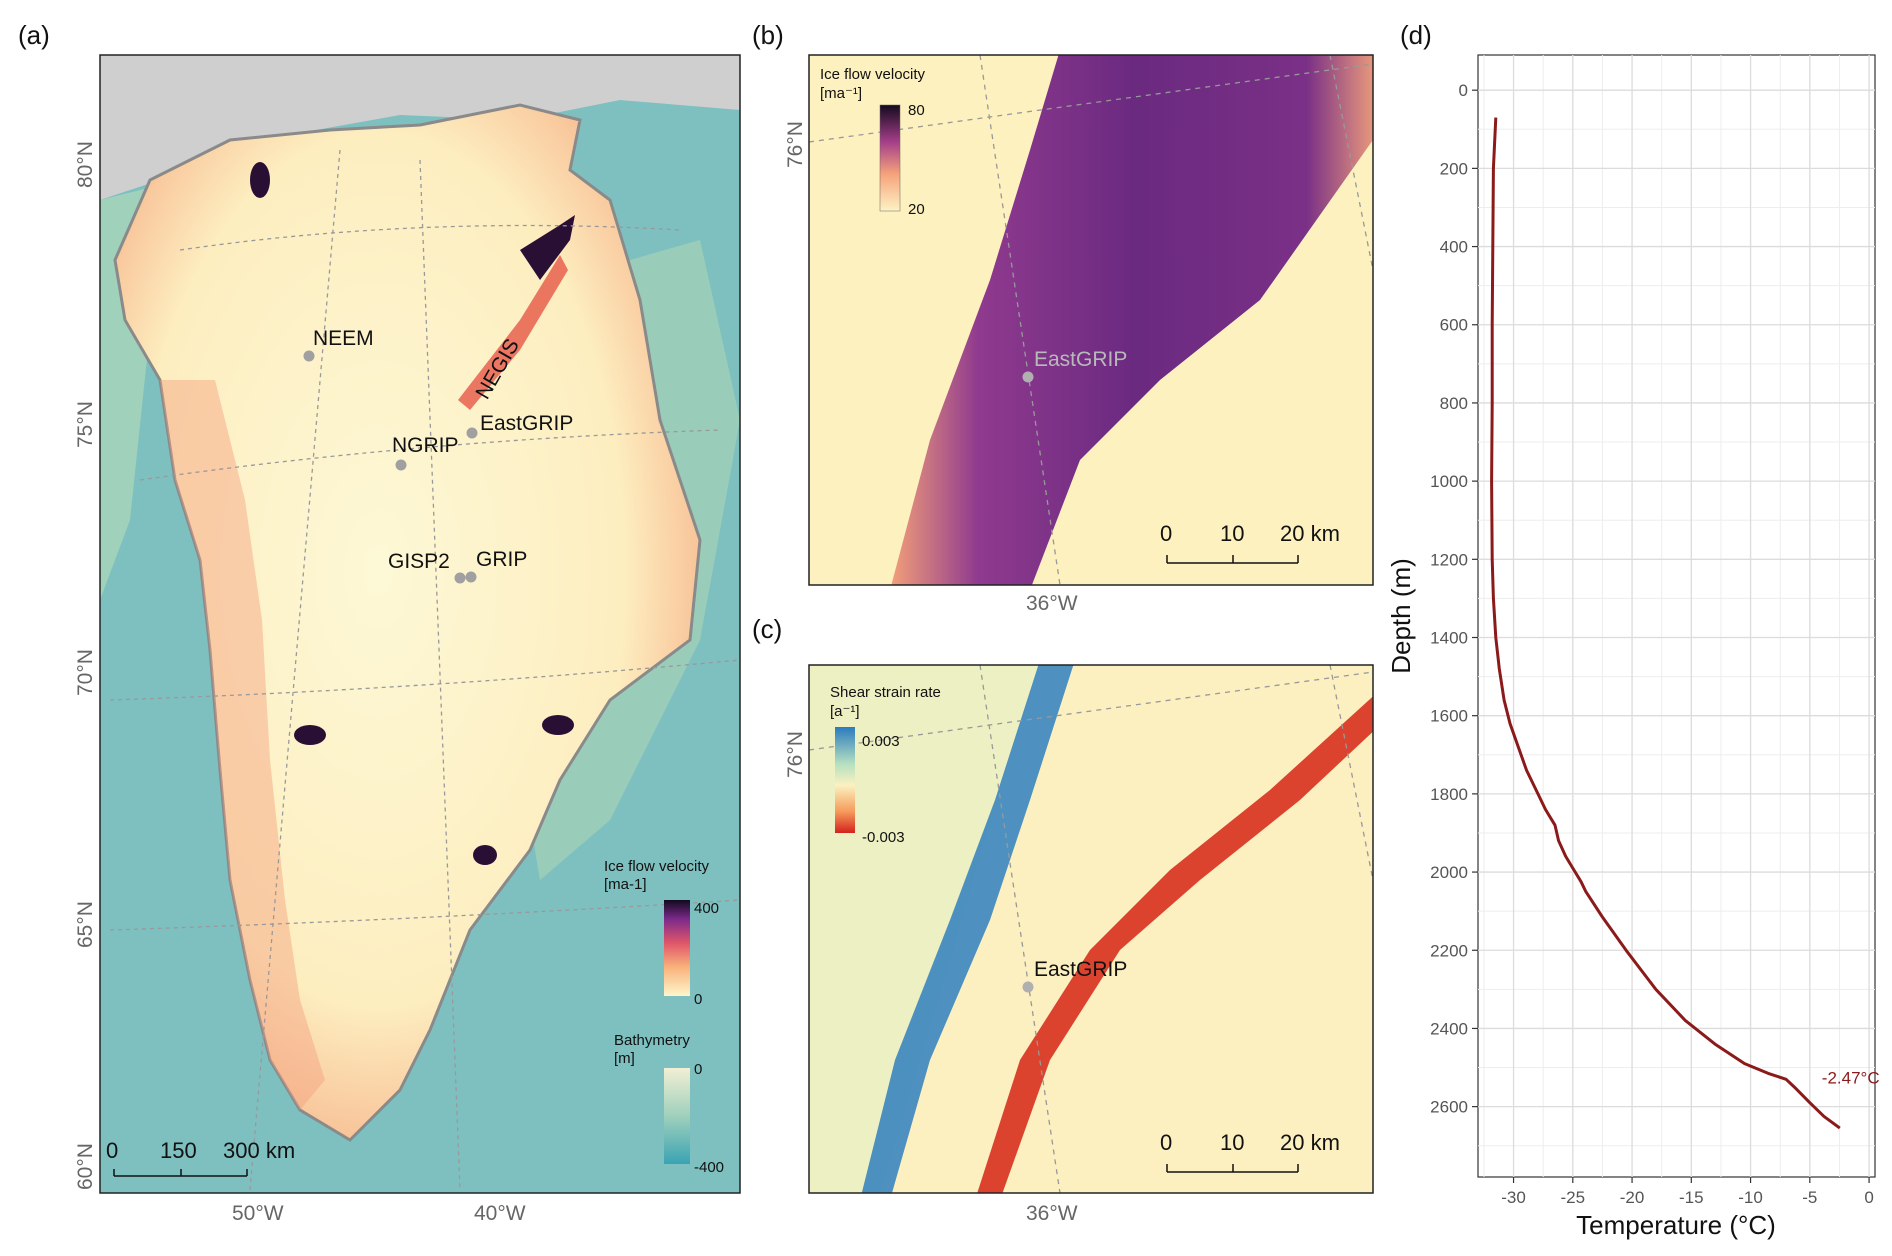 The image size is (1892, 1256). I want to click on ellesmere-land, so click(420, 127).